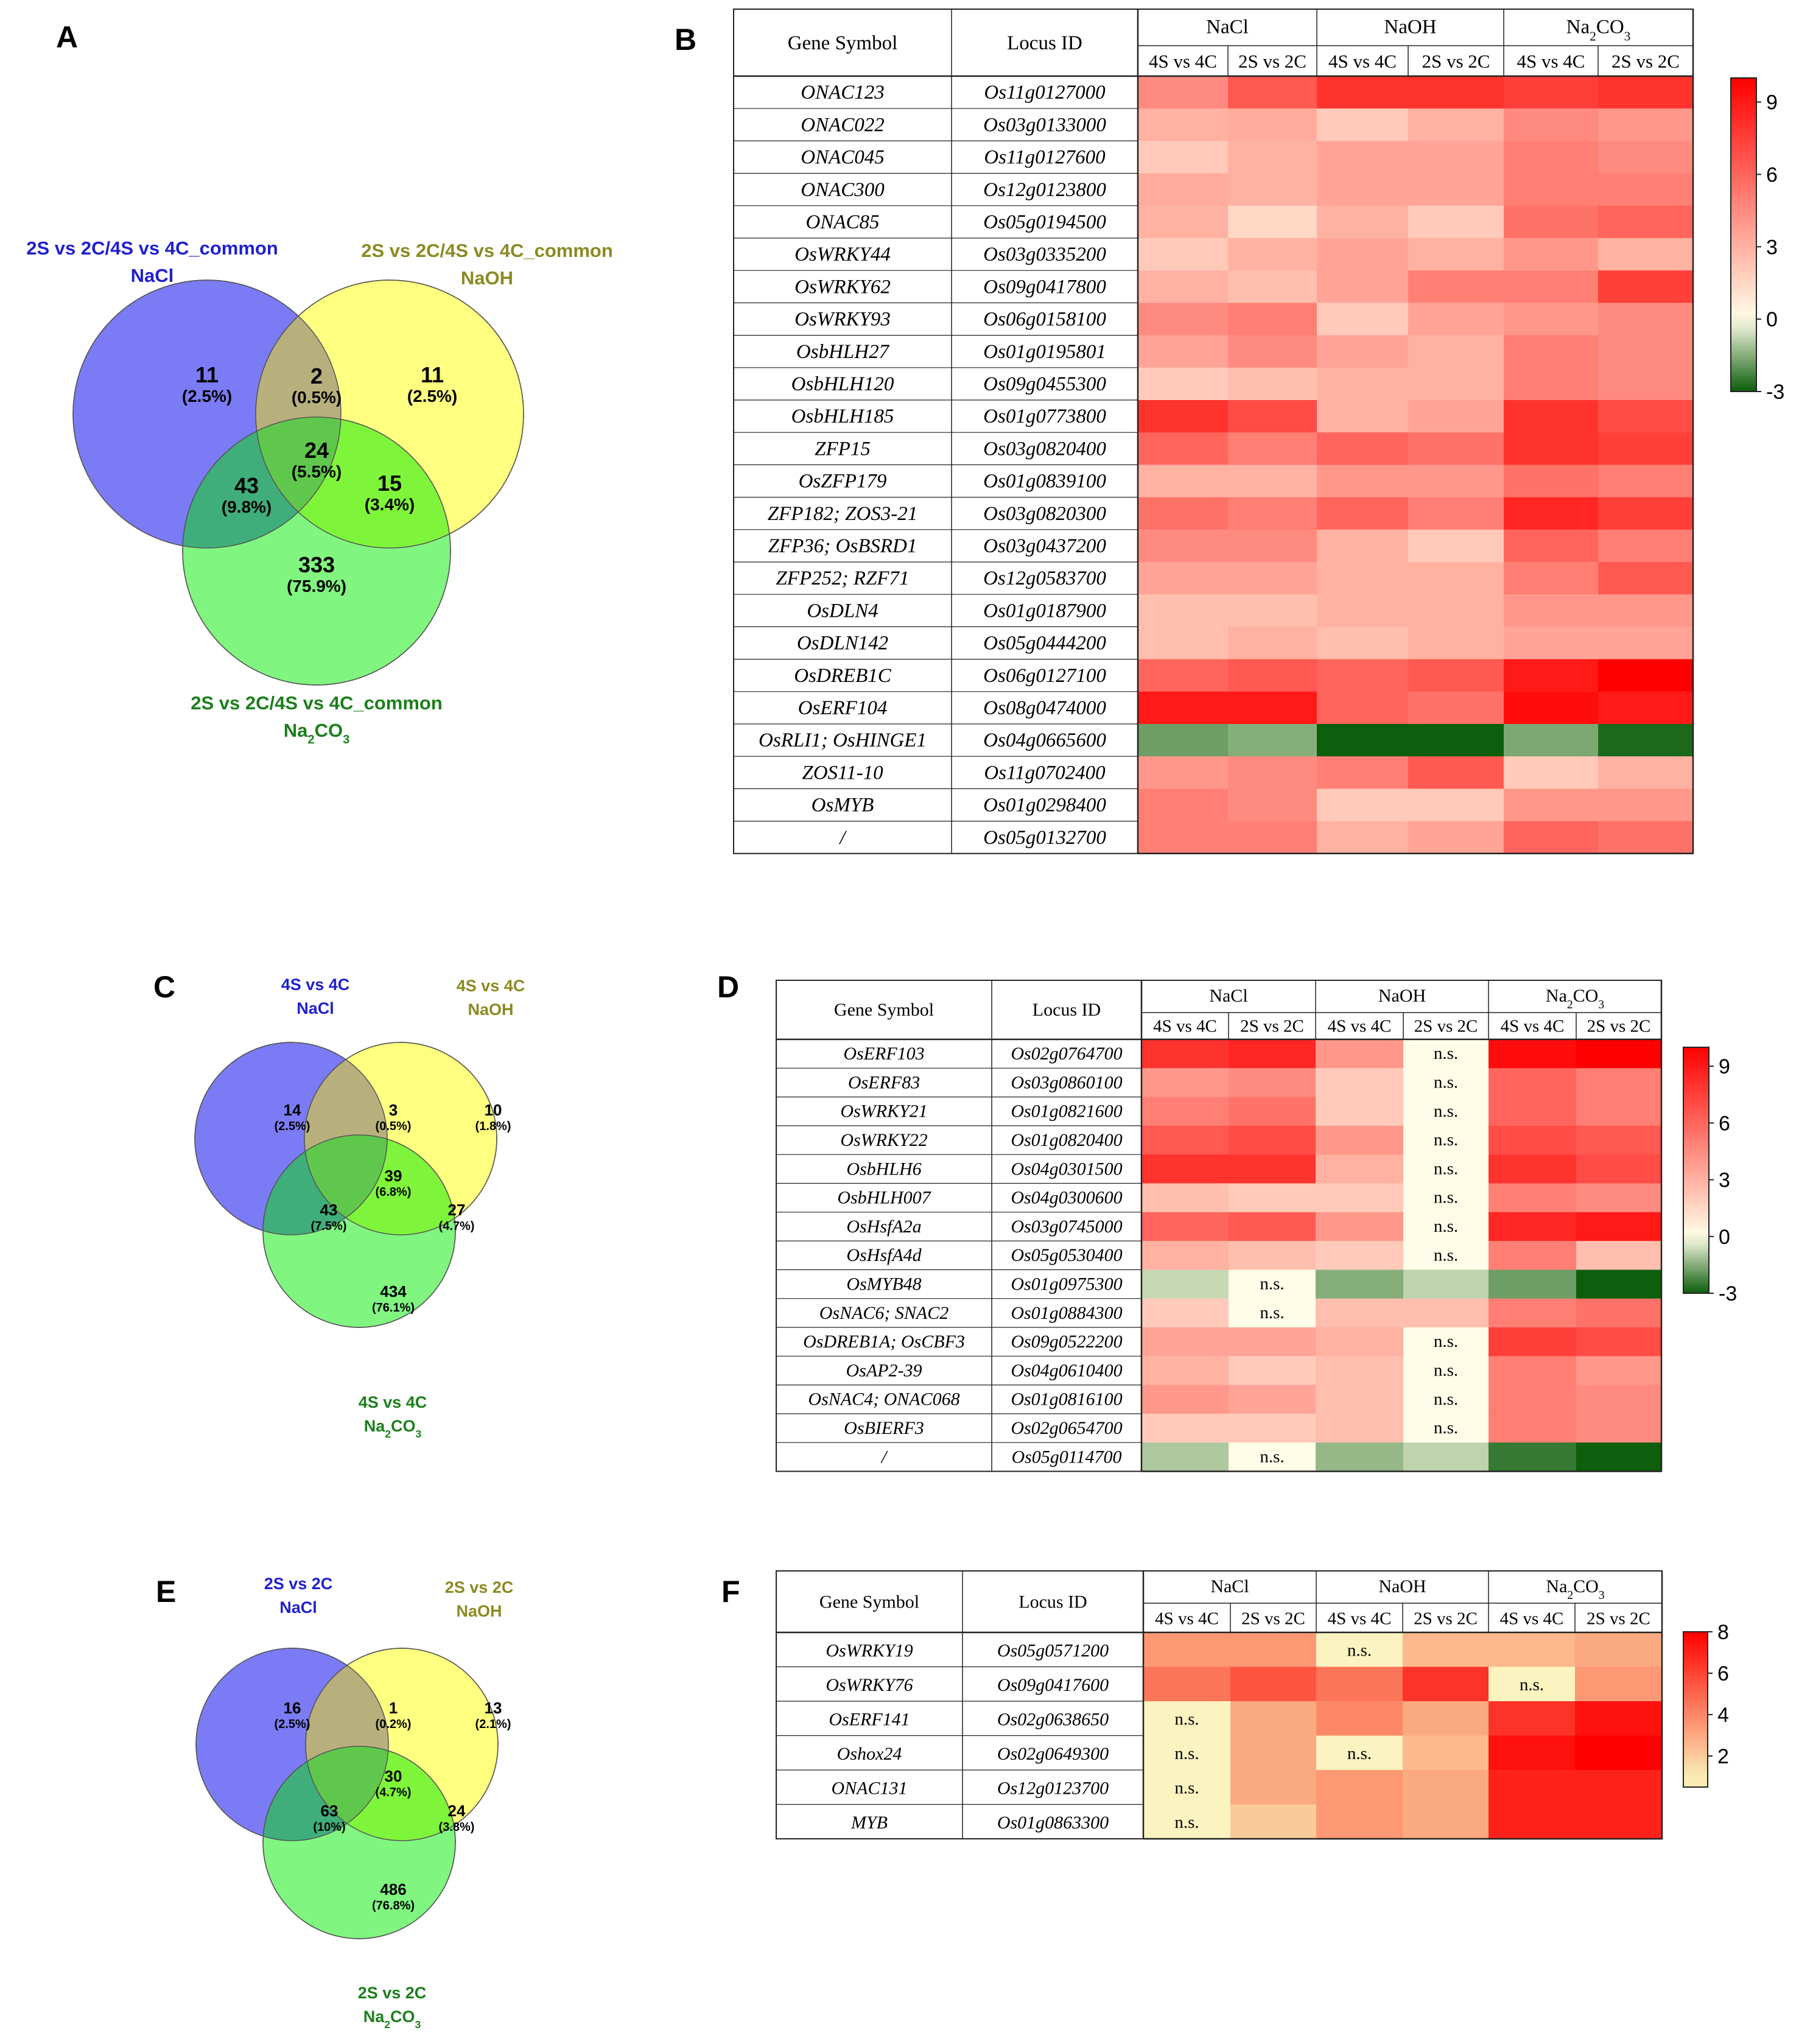  I want to click on venn-set-label-salt: Na2CO3, so click(317, 733).